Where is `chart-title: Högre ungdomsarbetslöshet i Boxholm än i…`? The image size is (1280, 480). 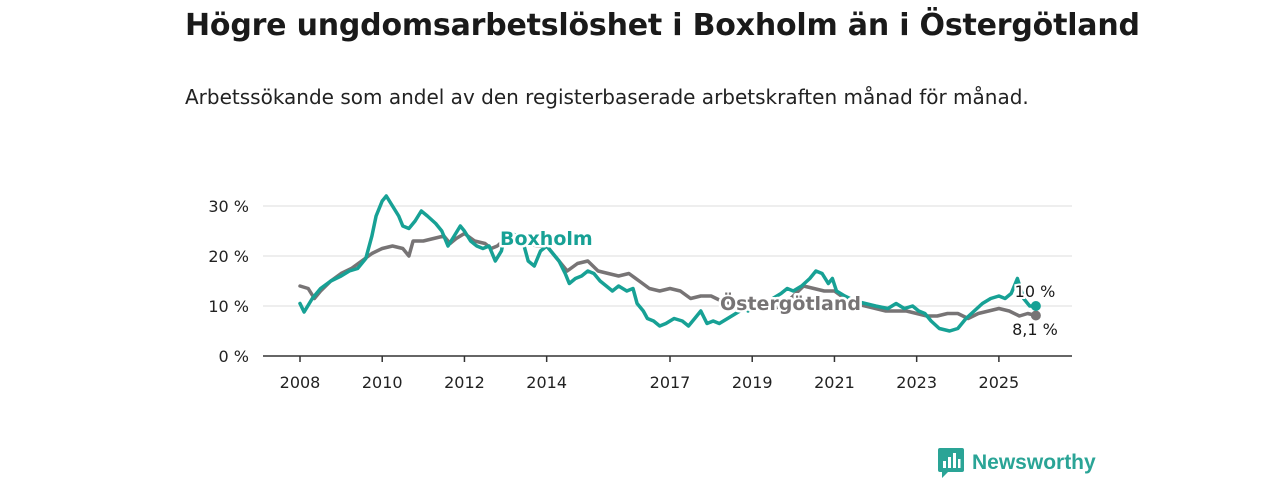
chart-title: Högre ungdomsarbetslöshet i Boxholm än i… is located at coordinates (662, 25).